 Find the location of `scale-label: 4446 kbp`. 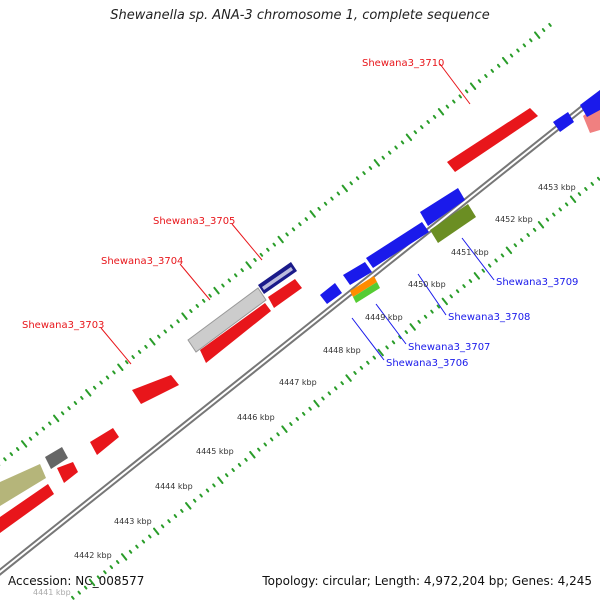

scale-label: 4446 kbp is located at coordinates (256, 417).